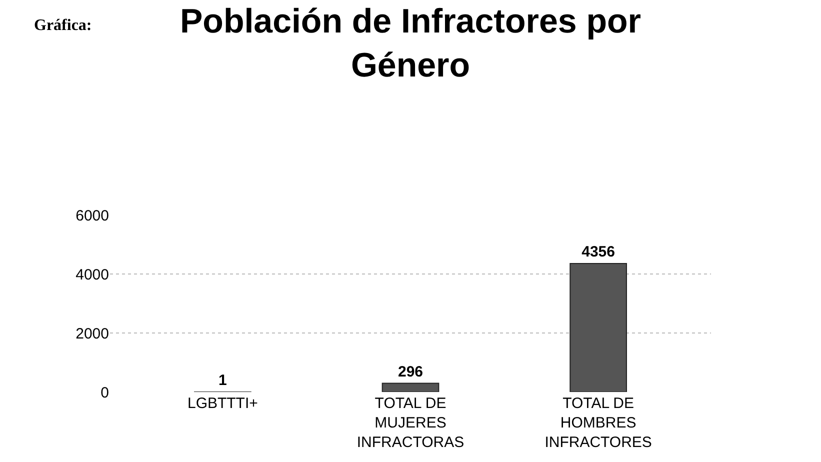 The image size is (821, 462). What do you see at coordinates (92, 275) in the screenshot?
I see `y-tick-label: 4000` at bounding box center [92, 275].